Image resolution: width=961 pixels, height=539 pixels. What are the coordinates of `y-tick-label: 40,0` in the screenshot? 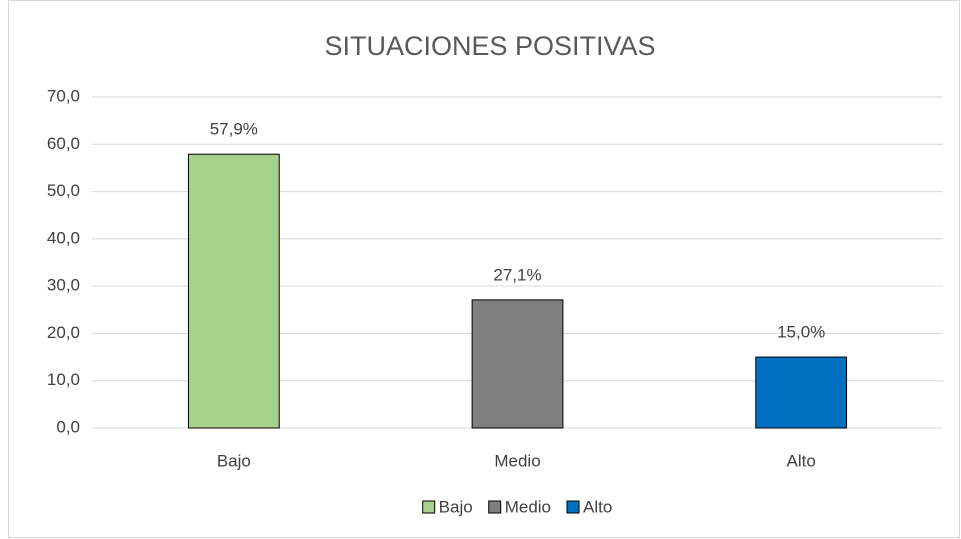 It's located at (63, 237).